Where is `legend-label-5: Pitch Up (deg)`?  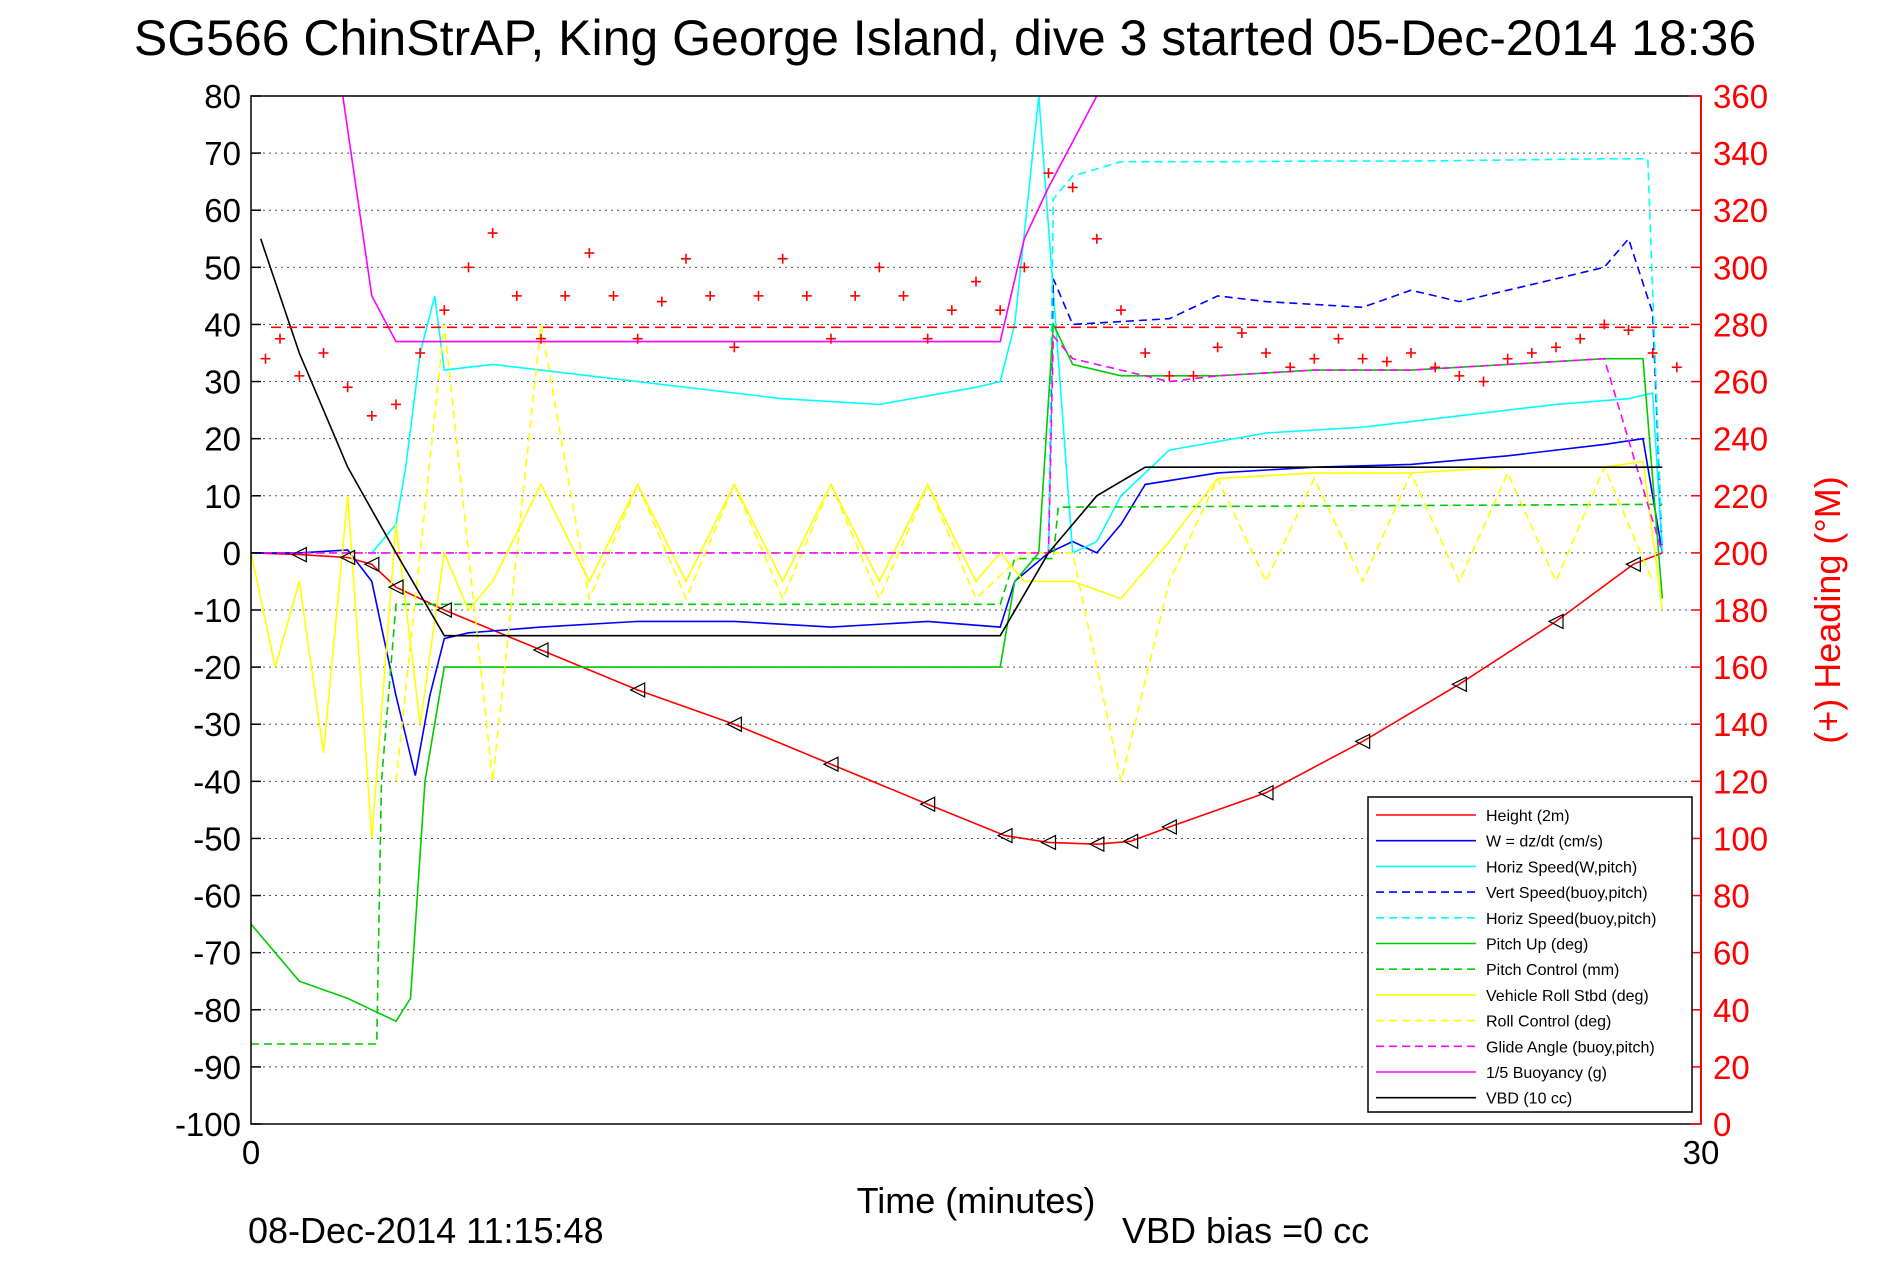
legend-label-5: Pitch Up (deg) is located at coordinates (1537, 945).